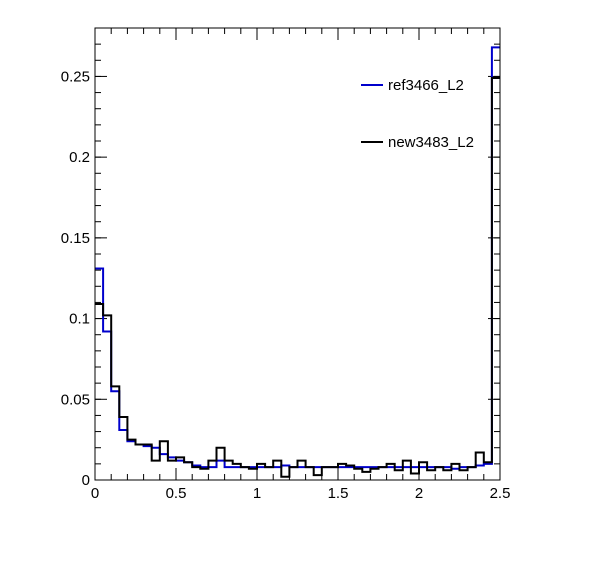 The image size is (596, 572). What do you see at coordinates (75, 399) in the screenshot?
I see `y-tick-label: 0.05` at bounding box center [75, 399].